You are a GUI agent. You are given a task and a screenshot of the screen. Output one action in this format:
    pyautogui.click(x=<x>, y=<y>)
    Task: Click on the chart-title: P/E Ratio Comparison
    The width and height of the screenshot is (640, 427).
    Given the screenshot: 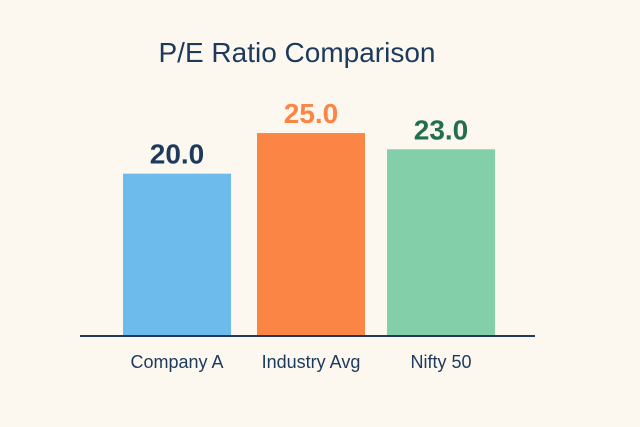 What is the action you would take?
    pyautogui.click(x=296, y=52)
    